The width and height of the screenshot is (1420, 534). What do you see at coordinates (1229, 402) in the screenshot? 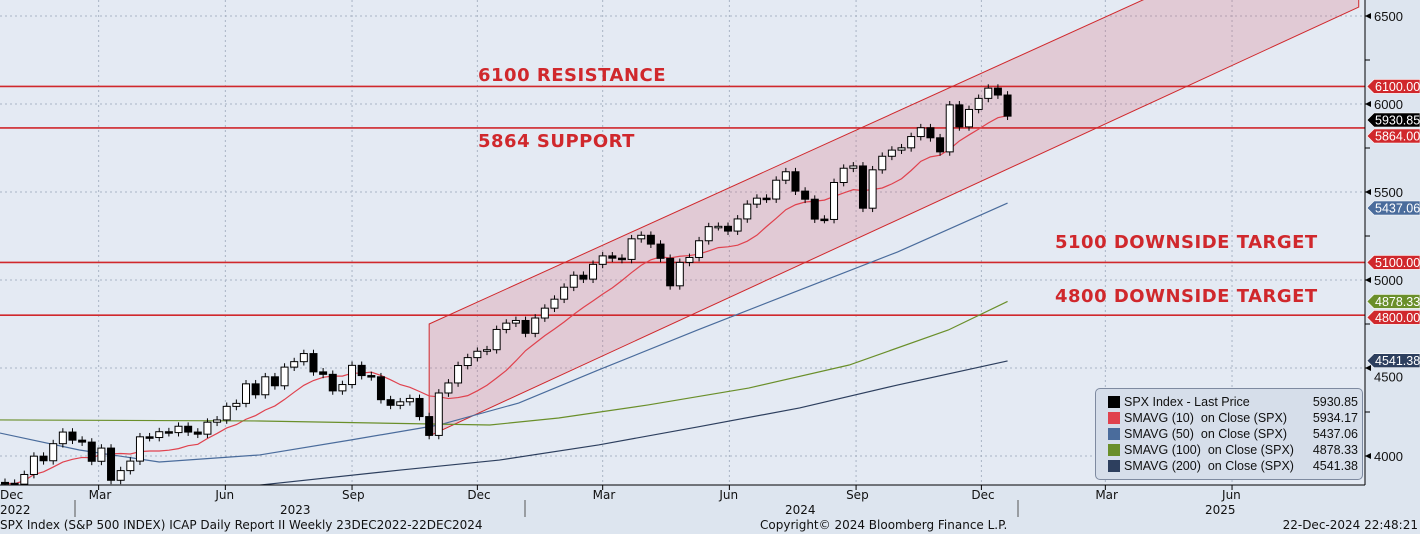
I see `legend-row: SPX Index - Last Price 5930.85` at bounding box center [1229, 402].